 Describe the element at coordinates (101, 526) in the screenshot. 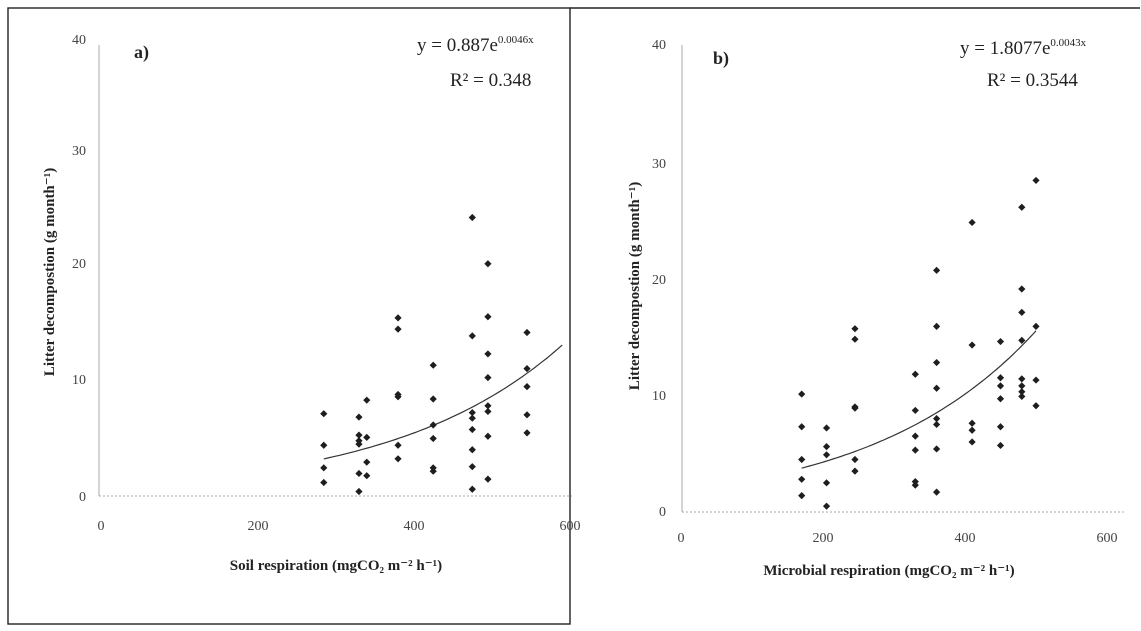

I see `panel-a-x-tick: 0` at that location.